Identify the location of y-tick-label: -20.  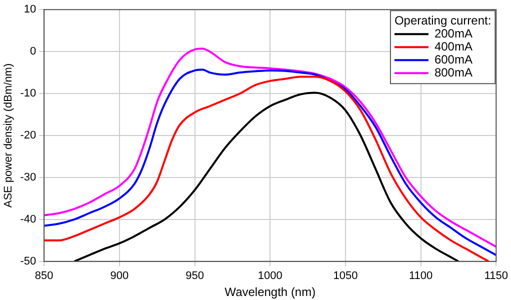
(28, 136).